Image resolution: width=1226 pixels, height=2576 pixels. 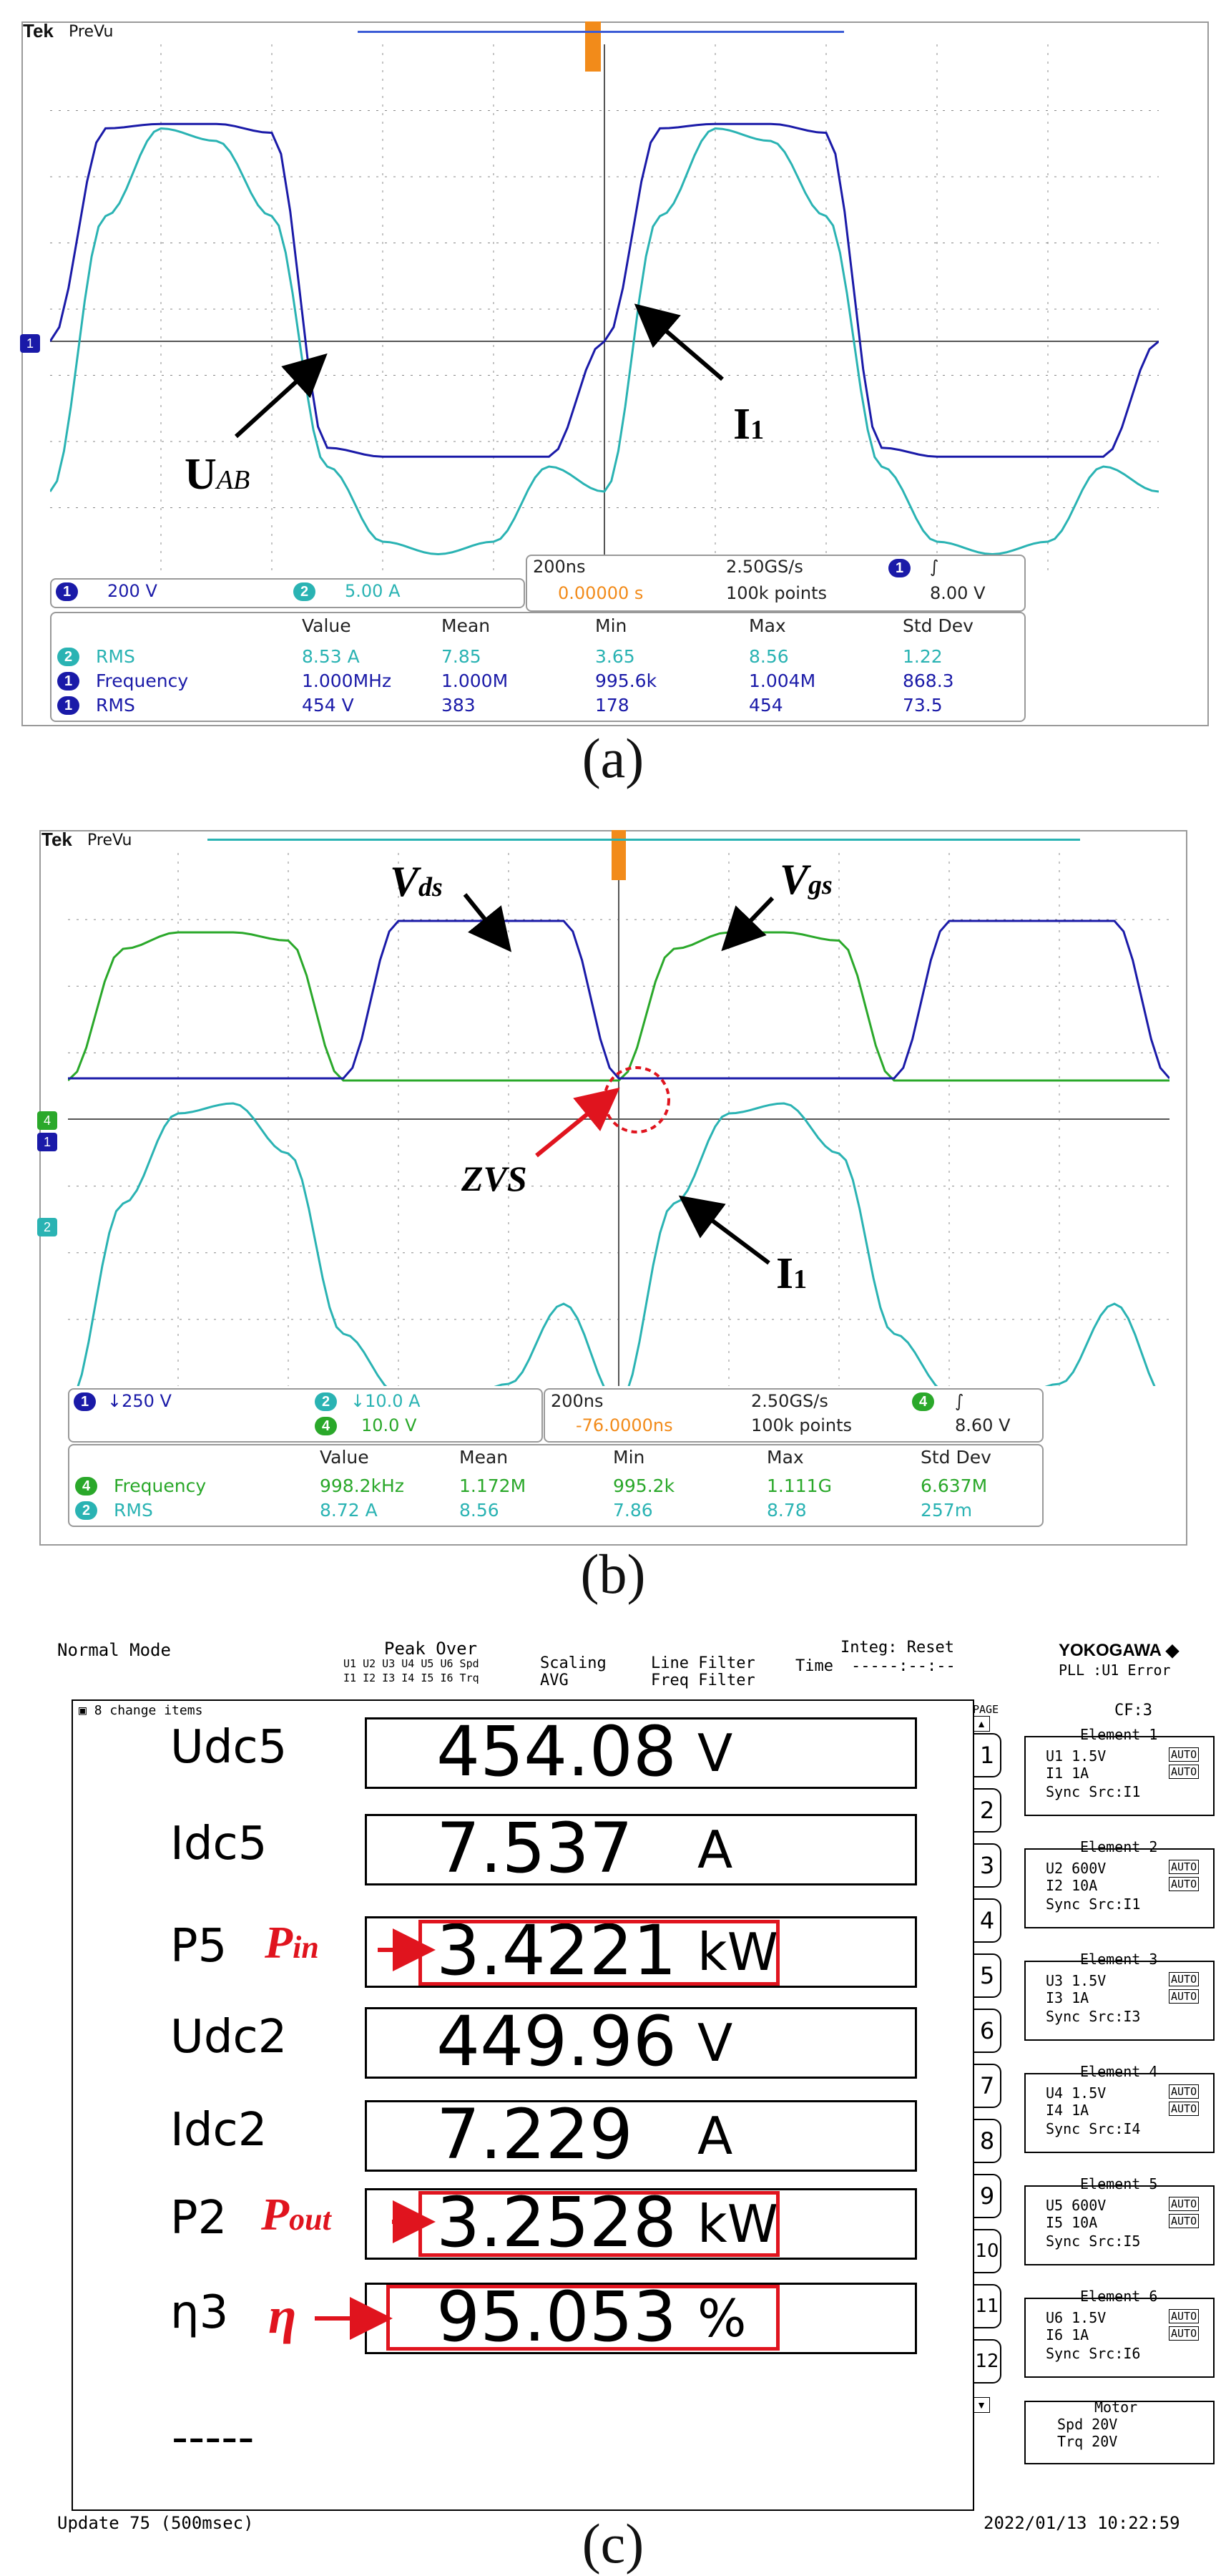 I want to click on meas-value: 6.637M, so click(x=954, y=1485).